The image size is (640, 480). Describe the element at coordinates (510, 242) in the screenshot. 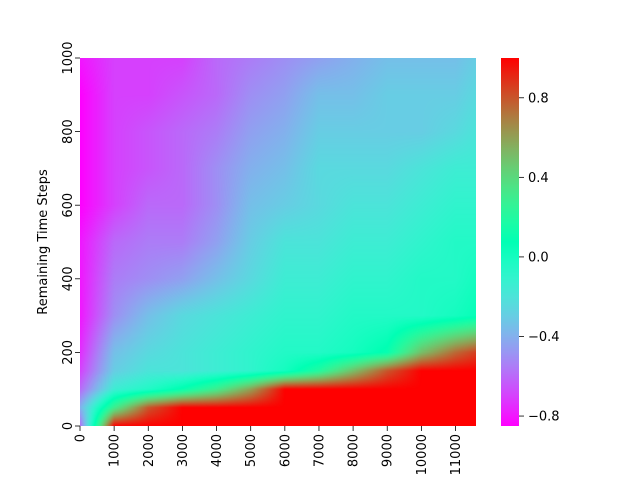

I see `colorbar` at that location.